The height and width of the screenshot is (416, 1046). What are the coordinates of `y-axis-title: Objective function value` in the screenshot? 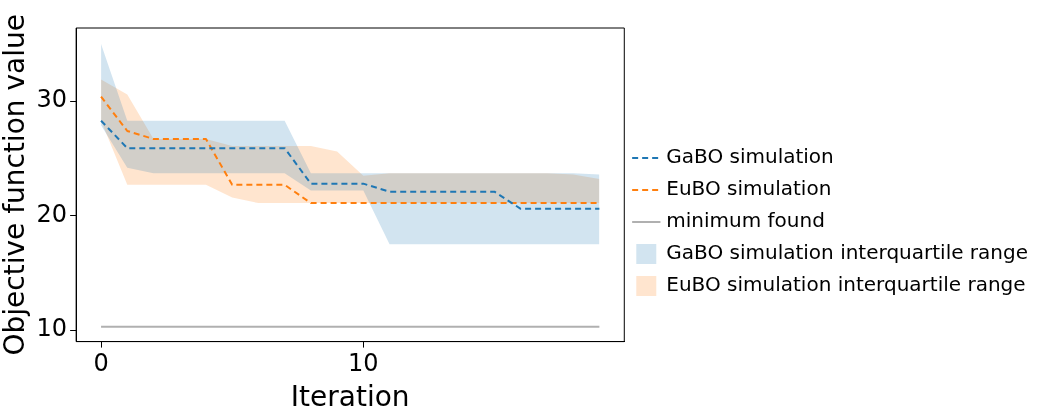 It's located at (16, 185).